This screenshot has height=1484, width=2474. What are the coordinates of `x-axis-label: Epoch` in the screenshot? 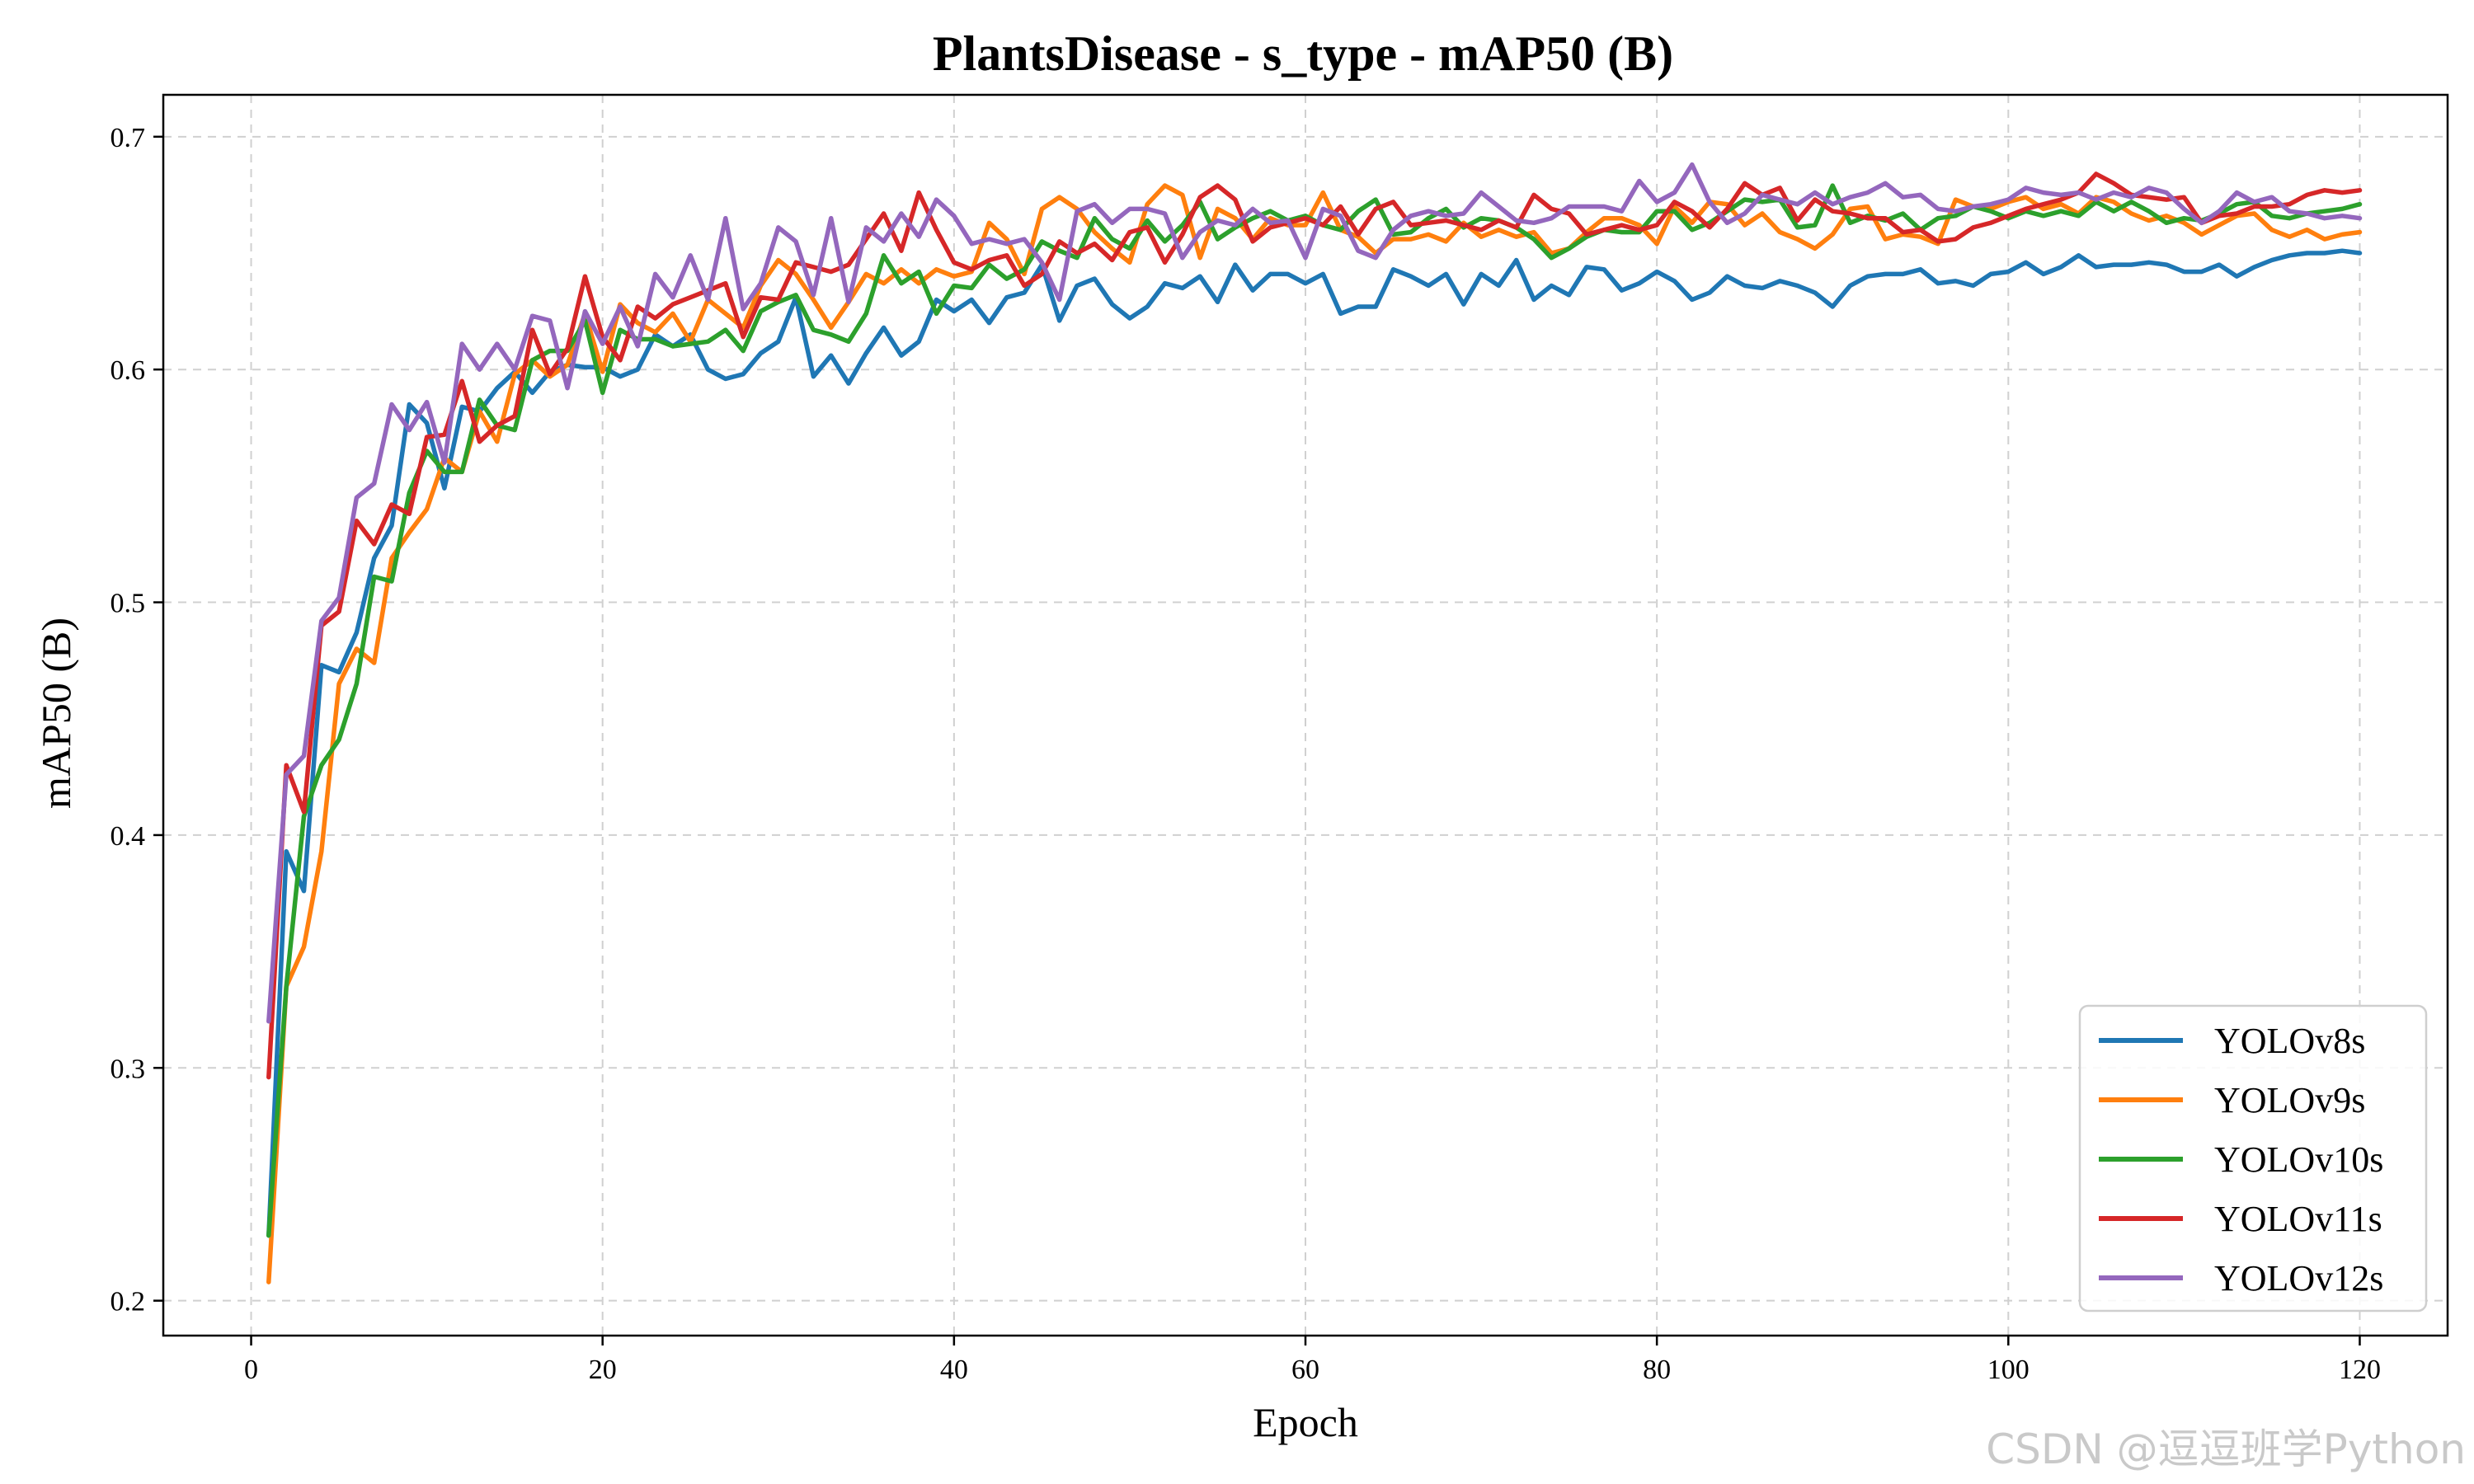 It's located at (1305, 1422).